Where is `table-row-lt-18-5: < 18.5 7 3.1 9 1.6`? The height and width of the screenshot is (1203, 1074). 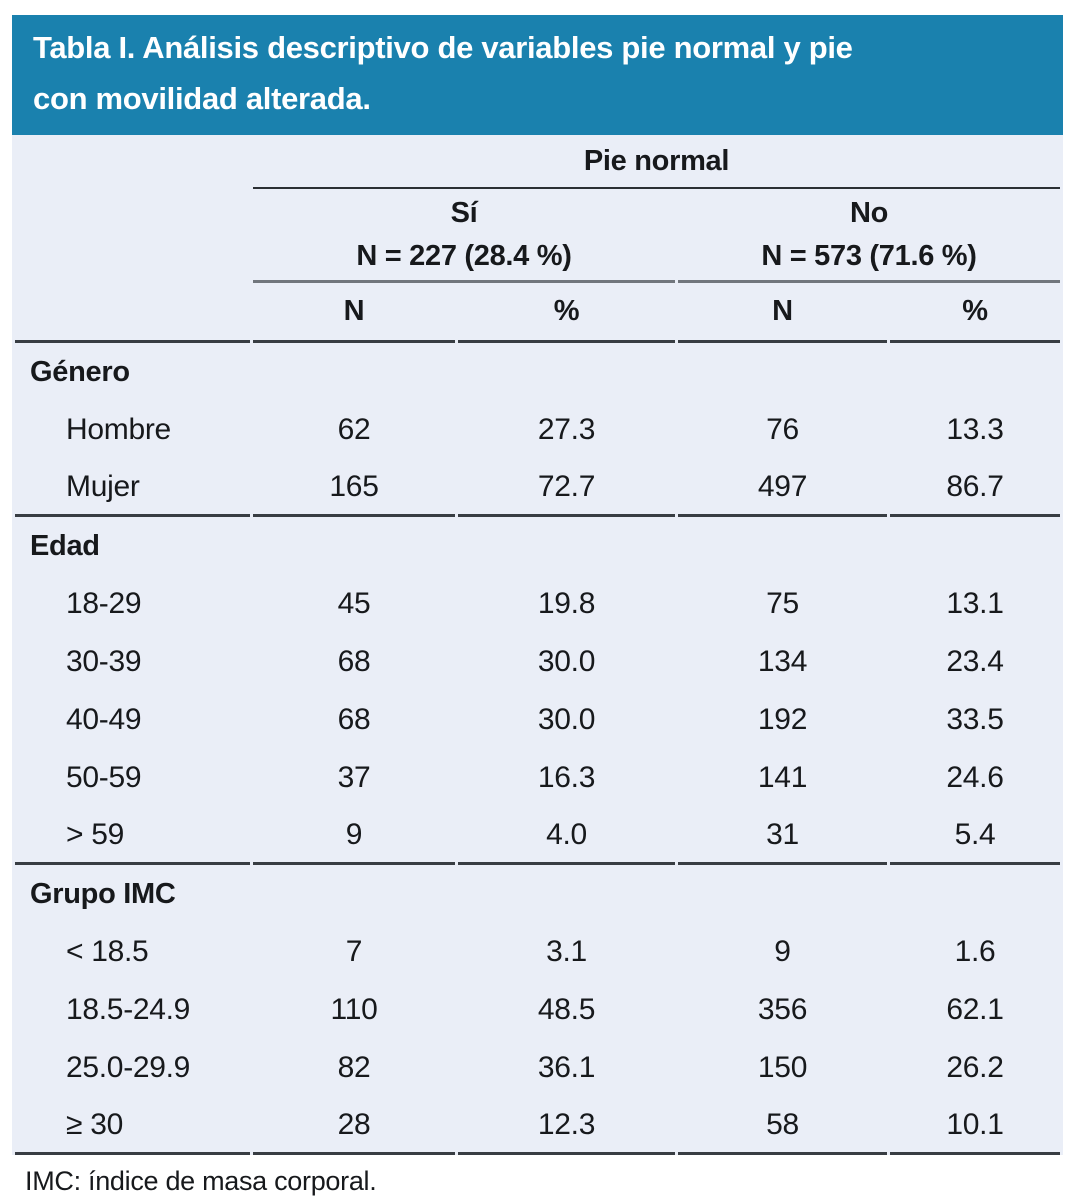 table-row-lt-18-5: < 18.5 7 3.1 9 1.6 is located at coordinates (537, 952).